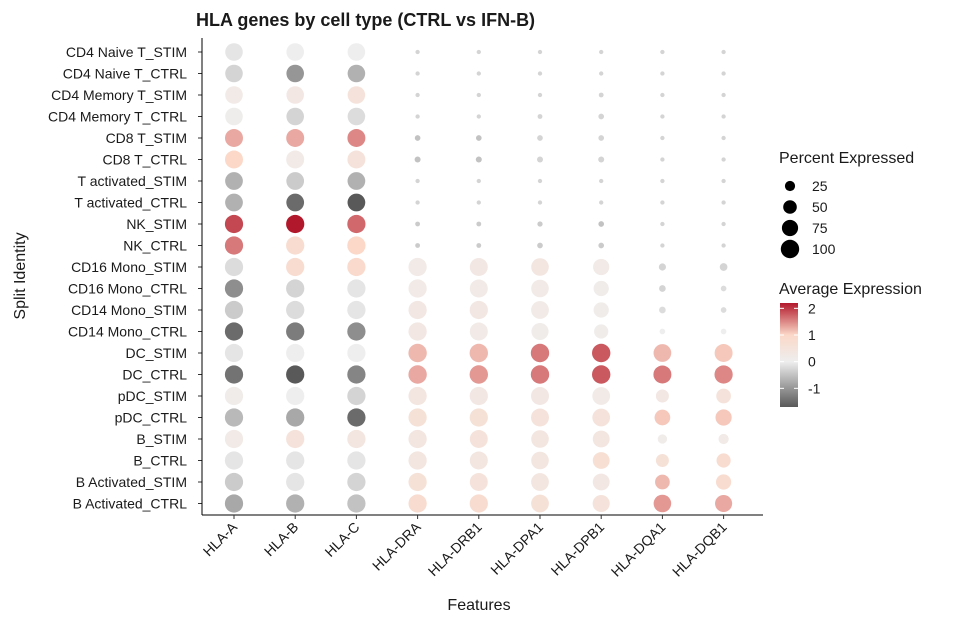  I want to click on y-tick-label: CD4 Naive T_STIM, so click(126, 52).